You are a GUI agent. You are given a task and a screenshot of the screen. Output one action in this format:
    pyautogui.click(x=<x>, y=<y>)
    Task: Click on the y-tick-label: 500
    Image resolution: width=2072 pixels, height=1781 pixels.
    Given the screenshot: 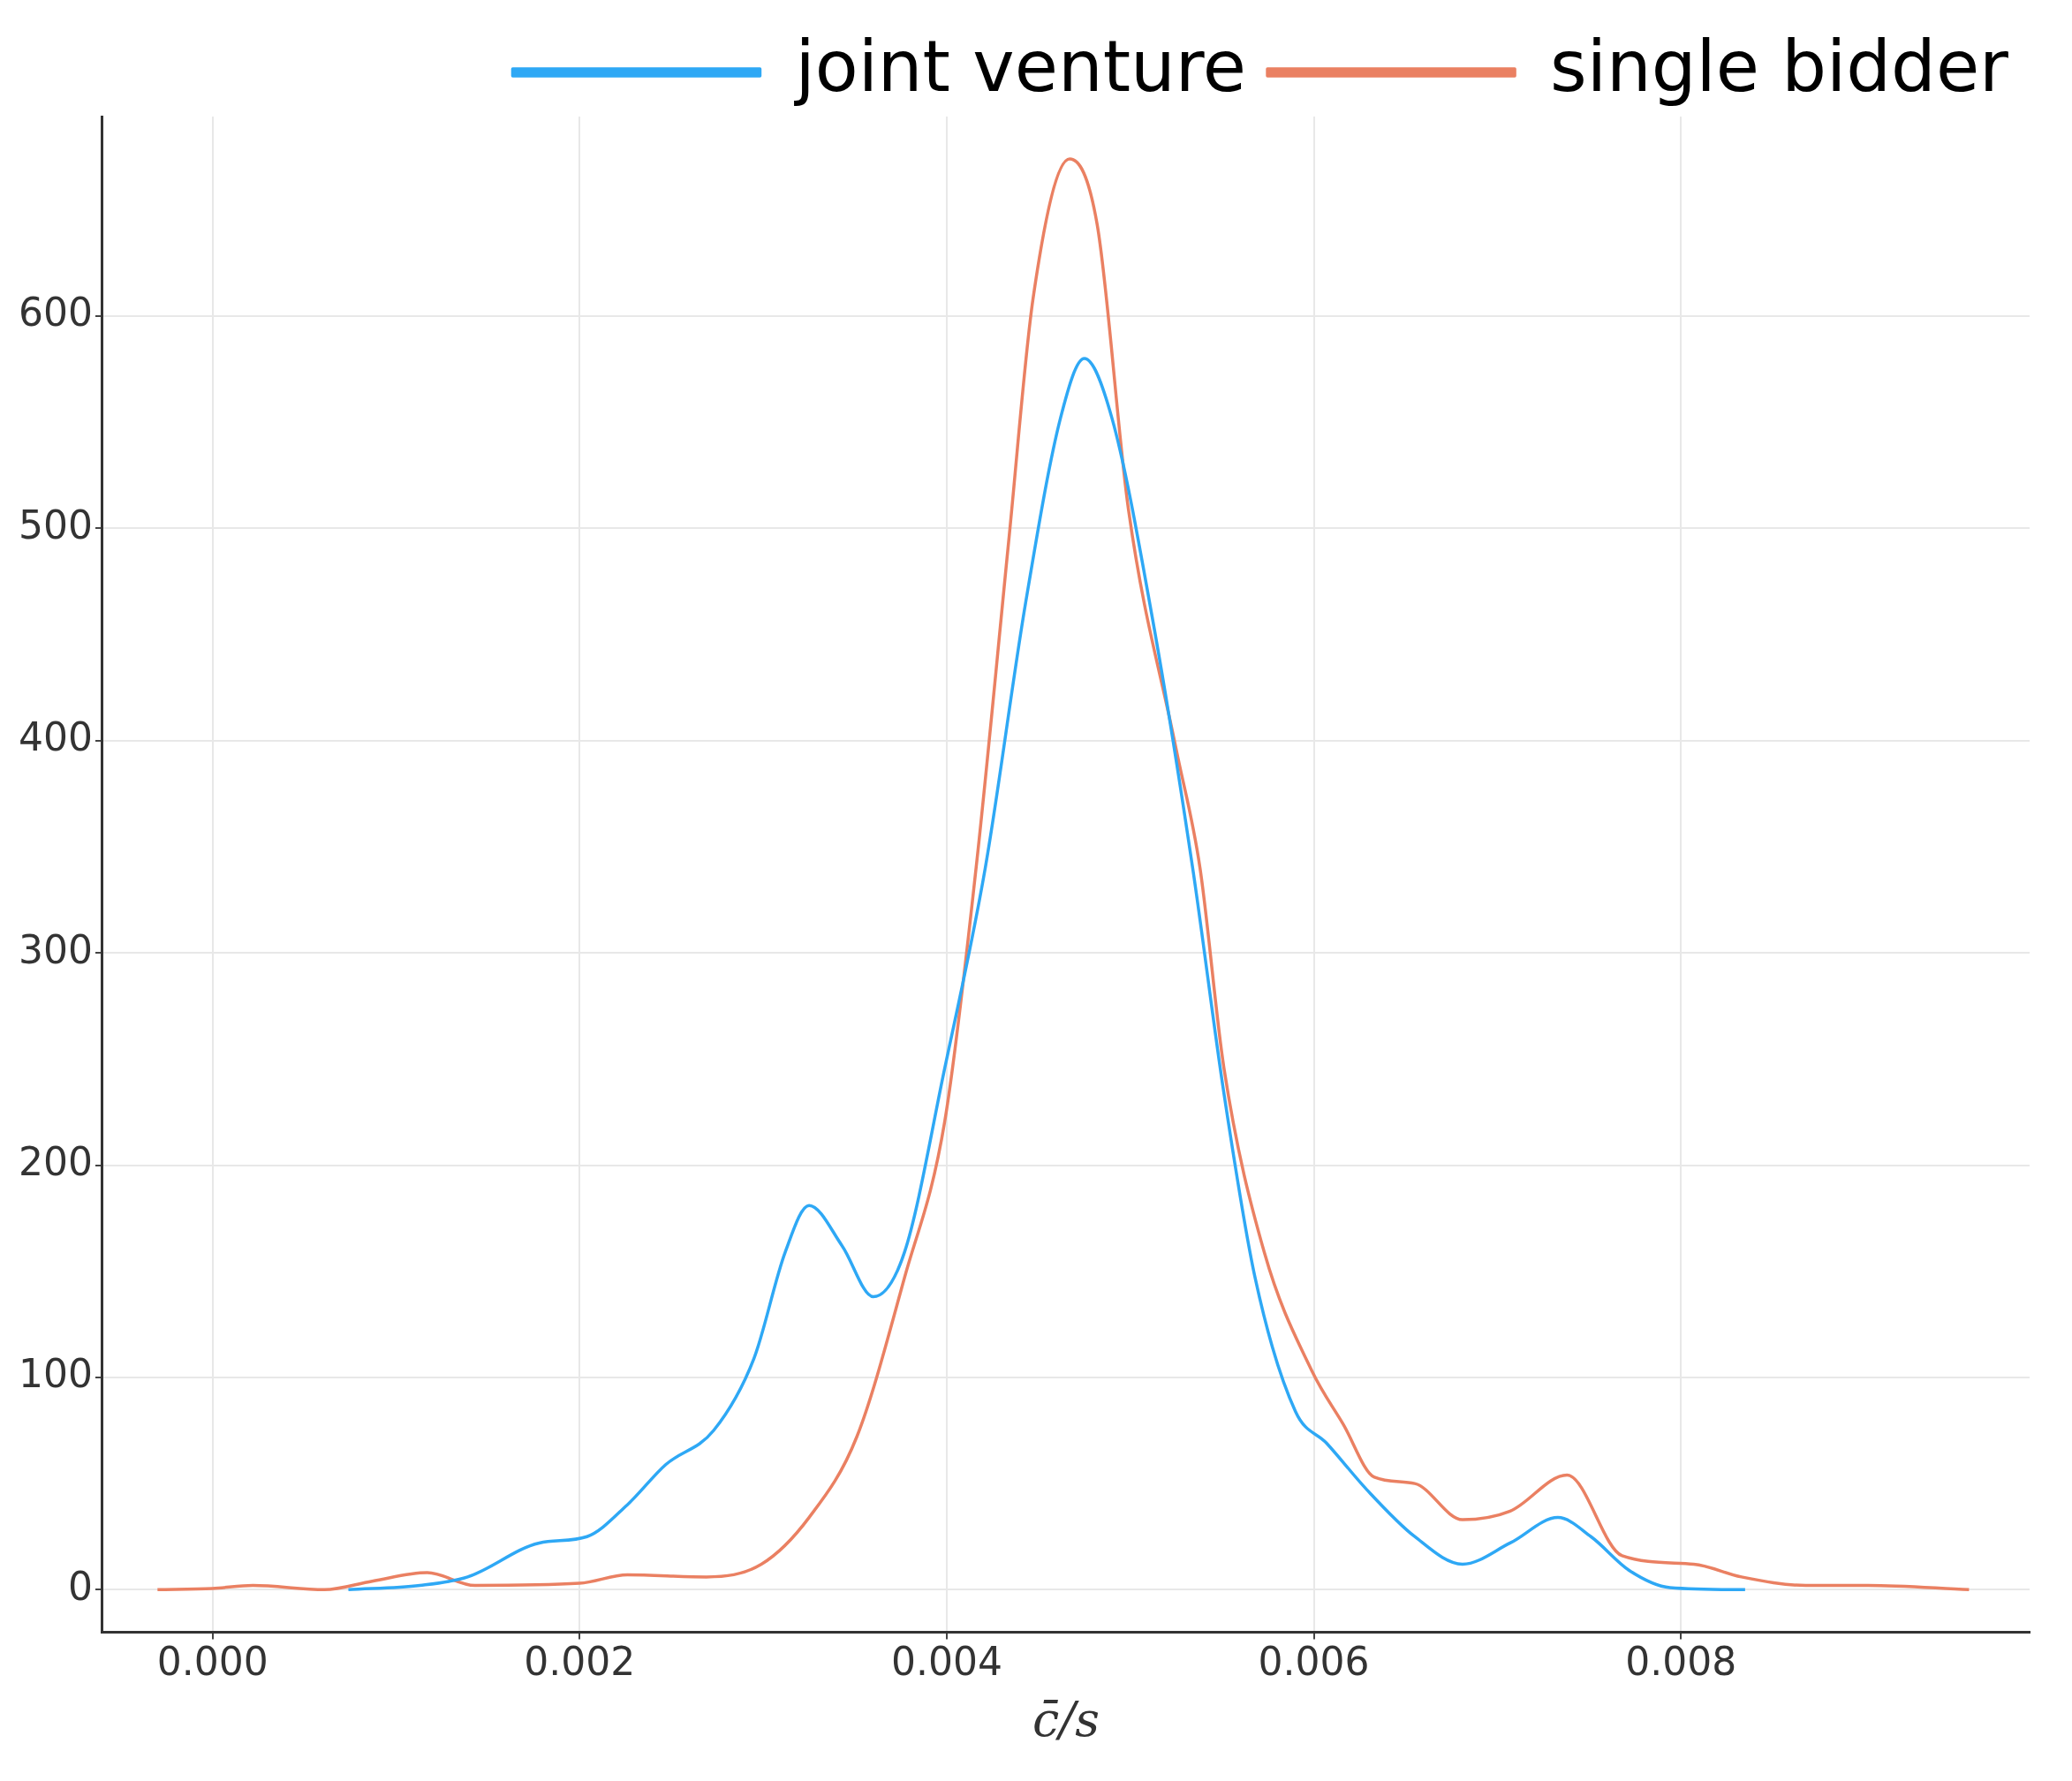 What is the action you would take?
    pyautogui.click(x=56, y=524)
    